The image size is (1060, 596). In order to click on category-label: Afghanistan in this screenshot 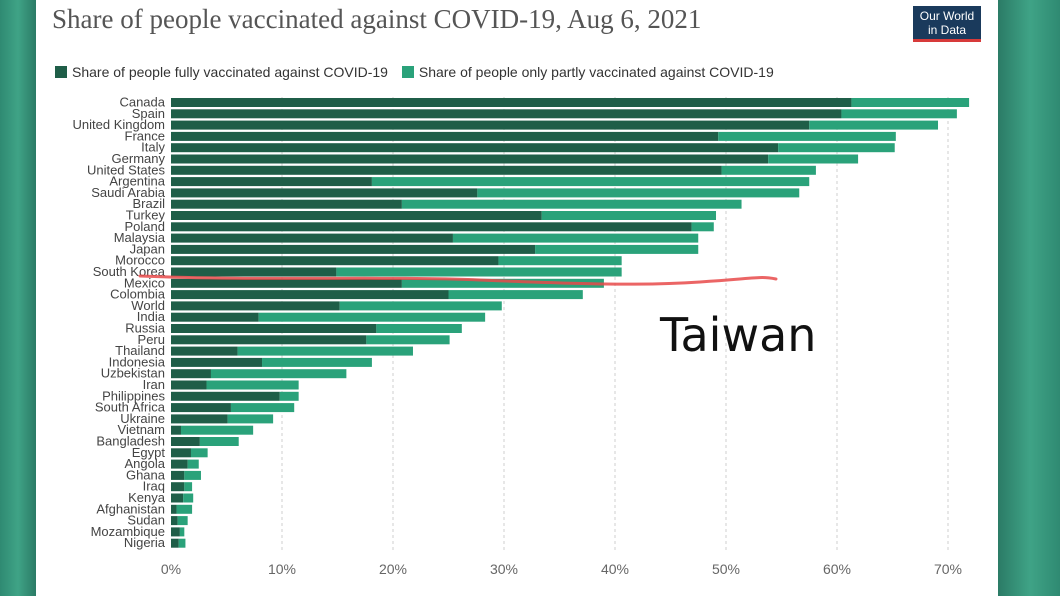, I will do `click(130, 508)`.